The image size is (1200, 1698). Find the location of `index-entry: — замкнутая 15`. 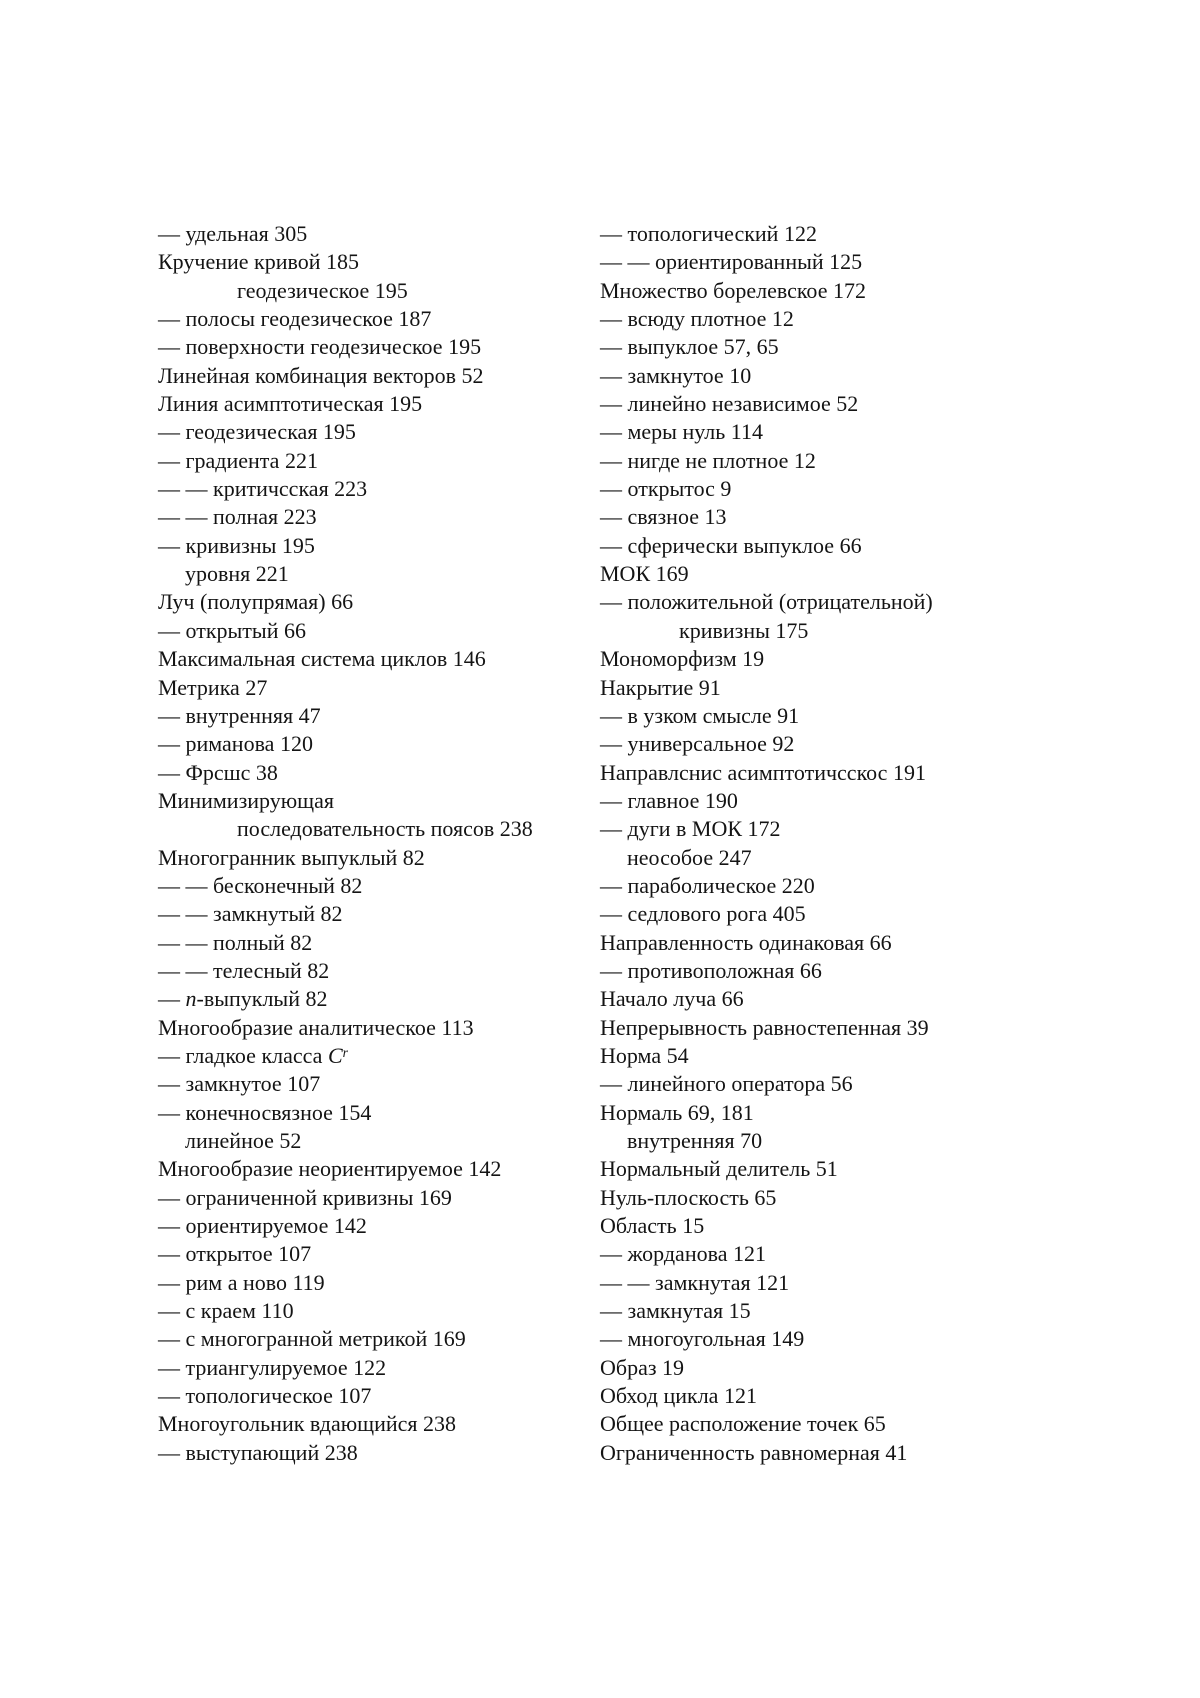

index-entry: — замкнутая 15 is located at coordinates (675, 1311).